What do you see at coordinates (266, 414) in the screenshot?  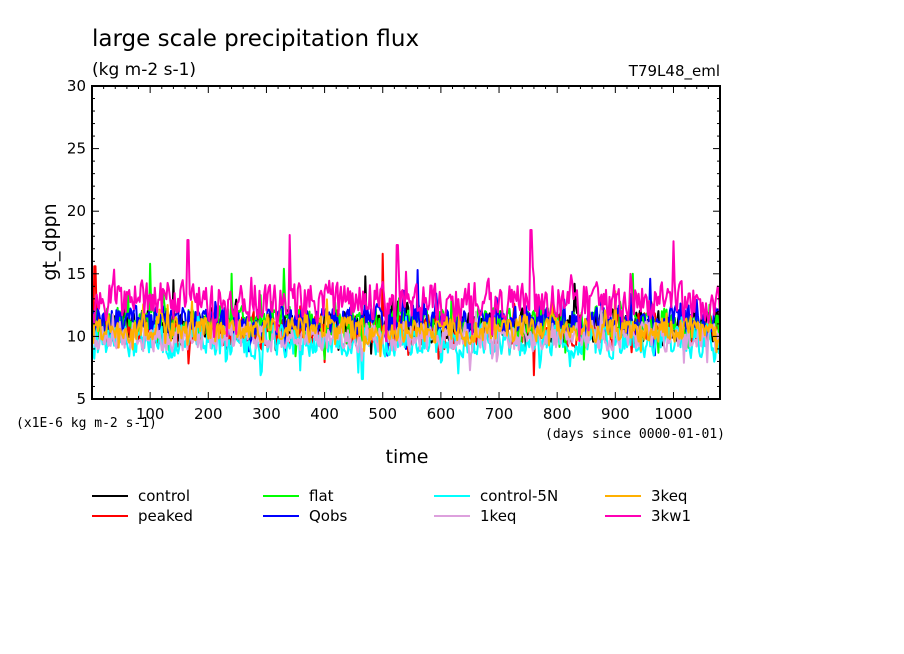 I see `x-tick-label: 300` at bounding box center [266, 414].